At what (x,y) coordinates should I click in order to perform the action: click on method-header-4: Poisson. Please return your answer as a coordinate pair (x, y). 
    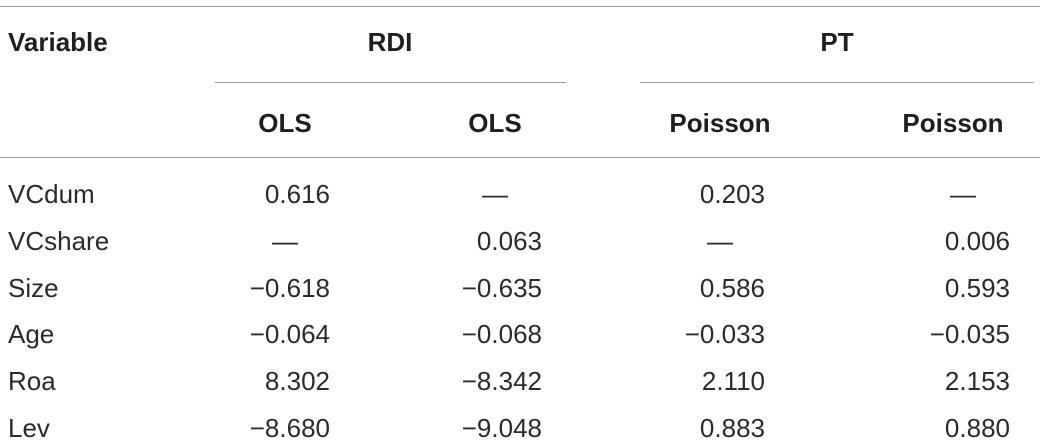
    Looking at the image, I should click on (953, 123).